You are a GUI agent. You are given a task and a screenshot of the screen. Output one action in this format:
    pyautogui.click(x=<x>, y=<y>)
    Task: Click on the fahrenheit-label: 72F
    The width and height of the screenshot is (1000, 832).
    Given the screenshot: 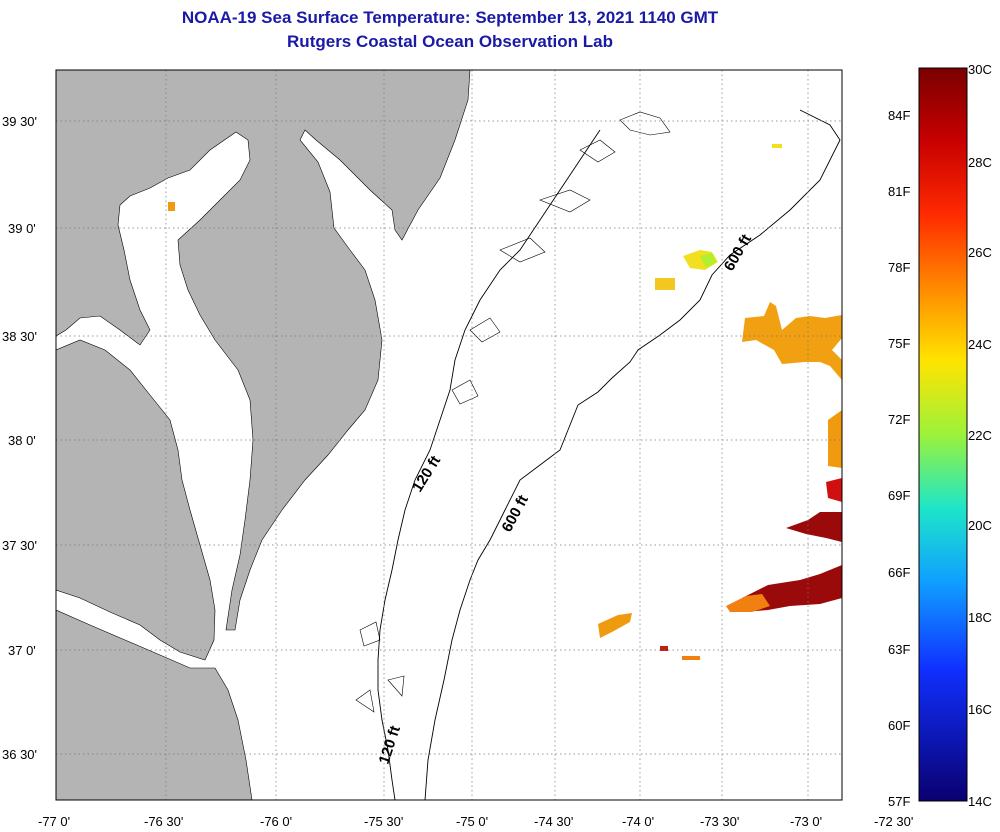 What is the action you would take?
    pyautogui.click(x=899, y=419)
    